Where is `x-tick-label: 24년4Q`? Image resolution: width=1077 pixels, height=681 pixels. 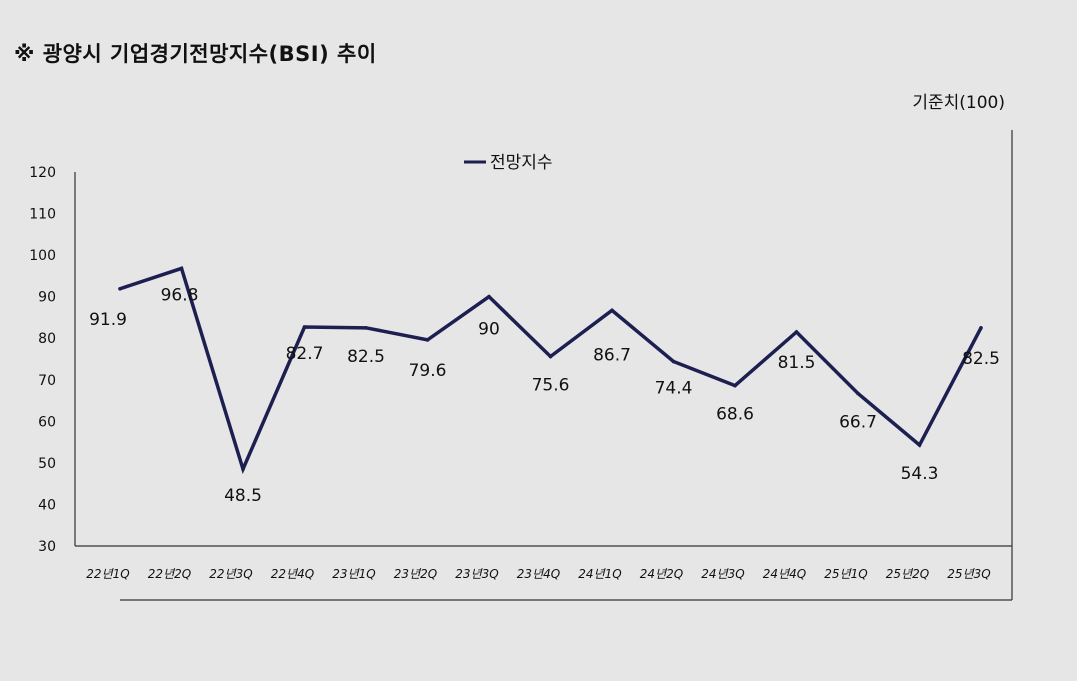
x-tick-label: 24년4Q is located at coordinates (784, 574).